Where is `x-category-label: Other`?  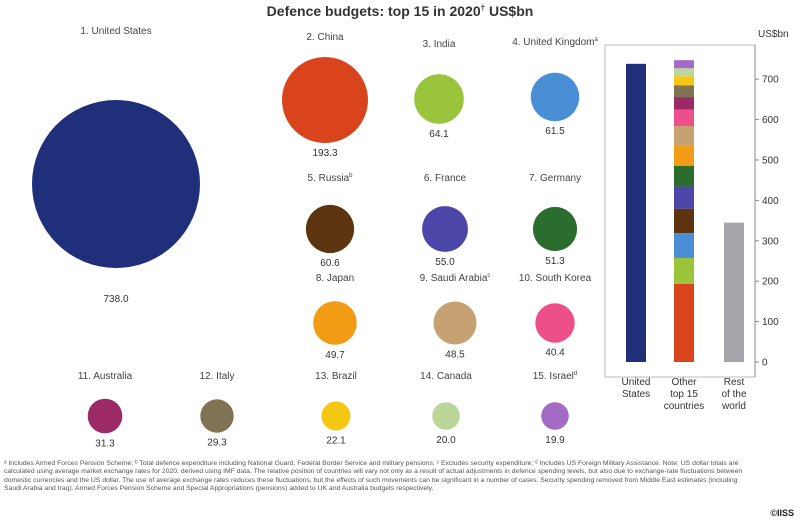
x-category-label: Other is located at coordinates (684, 382).